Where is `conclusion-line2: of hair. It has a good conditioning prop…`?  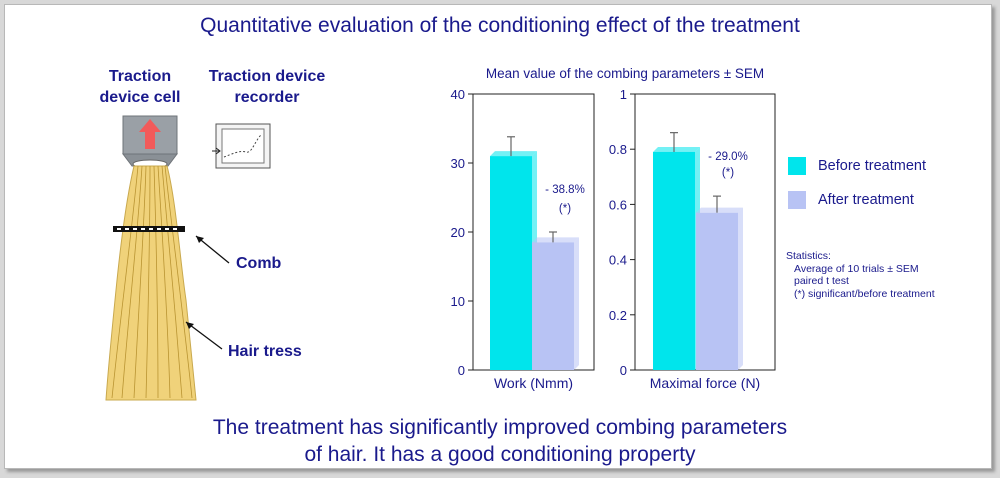
conclusion-line2: of hair. It has a good conditioning prop… is located at coordinates (500, 454).